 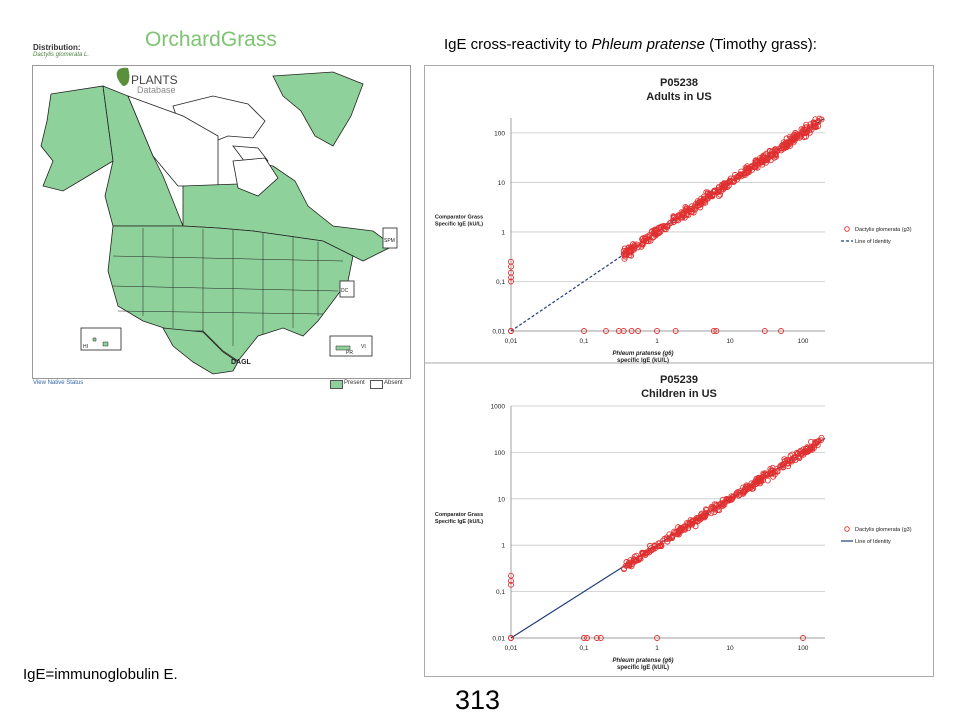 What do you see at coordinates (255, 177) in the screenshot?
I see `hudson-bay` at bounding box center [255, 177].